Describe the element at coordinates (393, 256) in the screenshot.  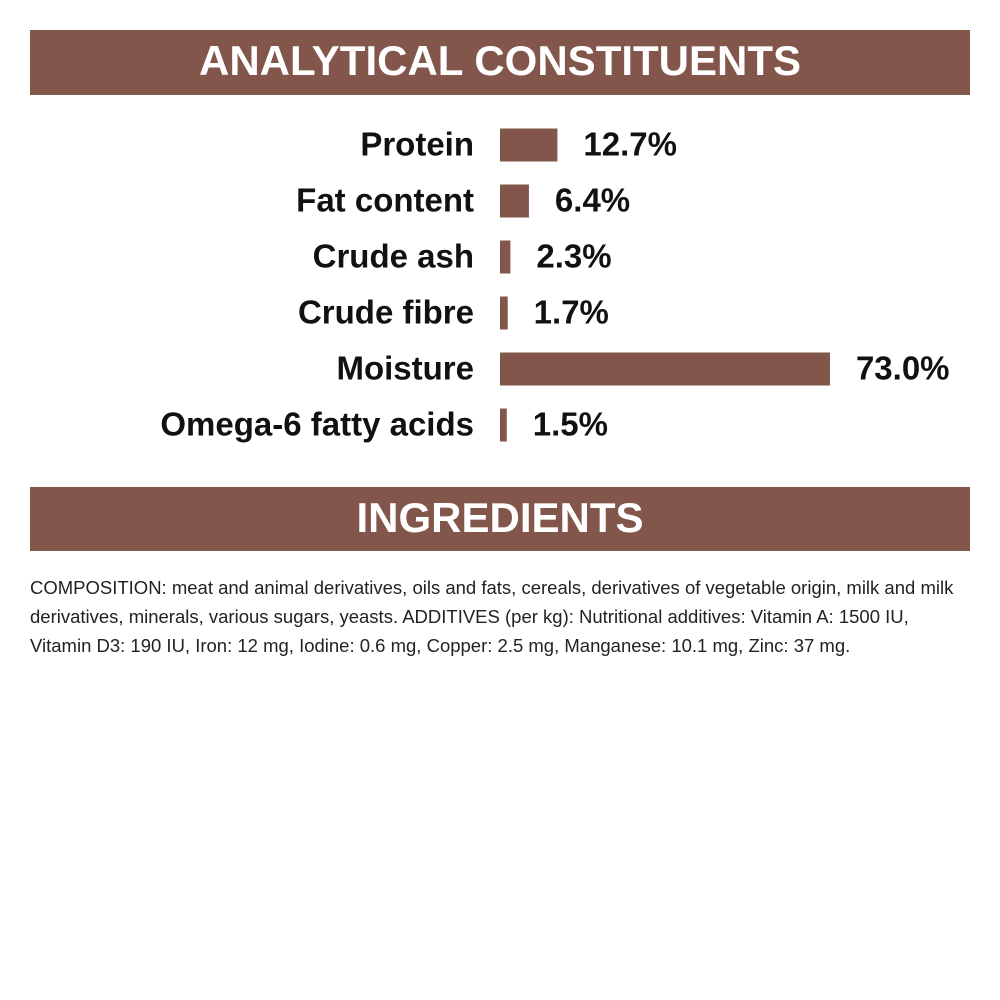
I see `category-label: Crude ash` at that location.